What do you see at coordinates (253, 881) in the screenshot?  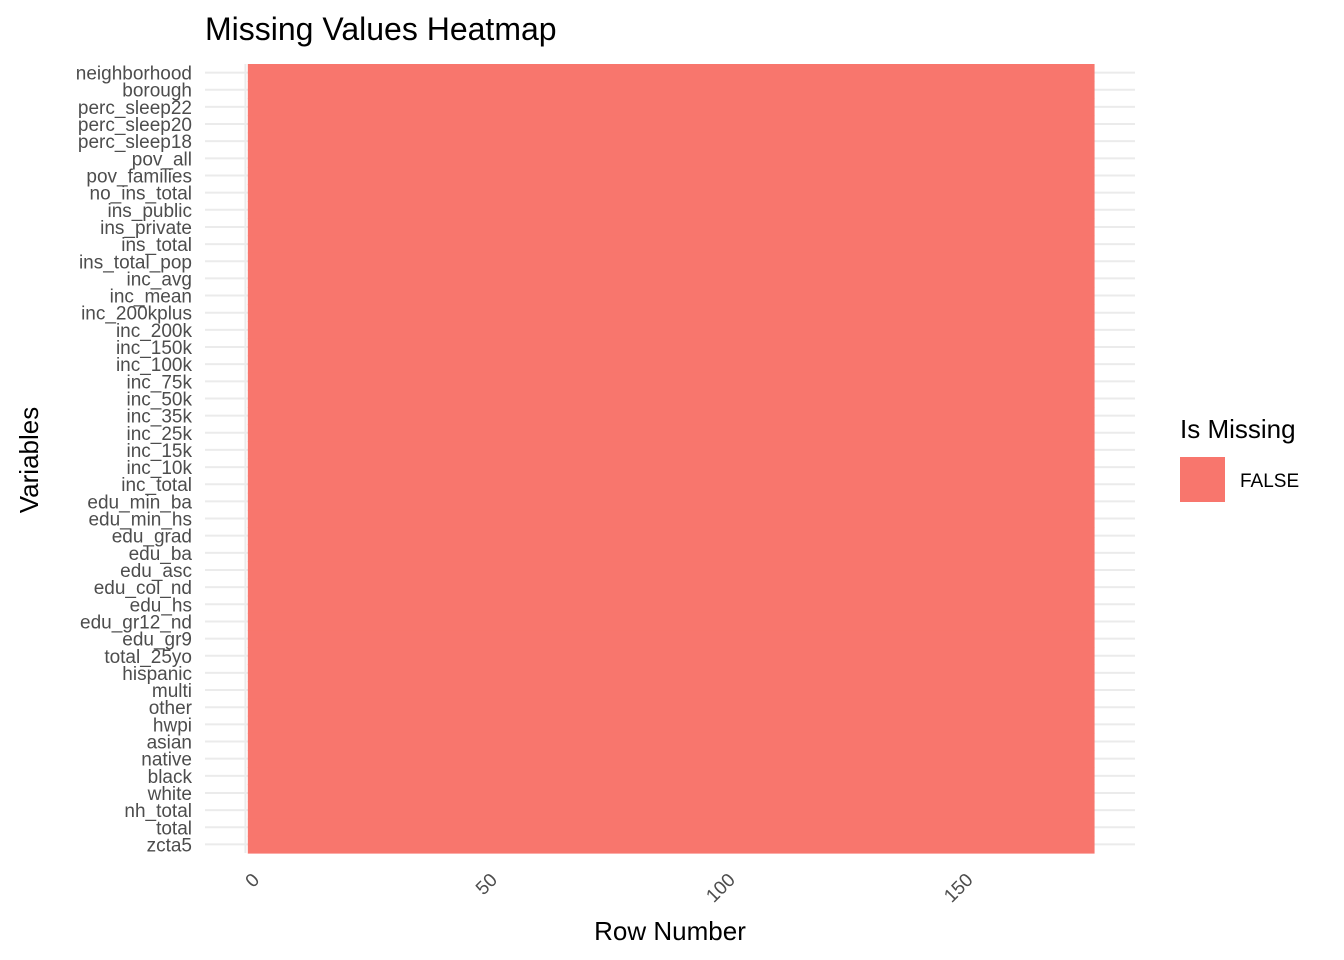 I see `x-tick-label: 0` at bounding box center [253, 881].